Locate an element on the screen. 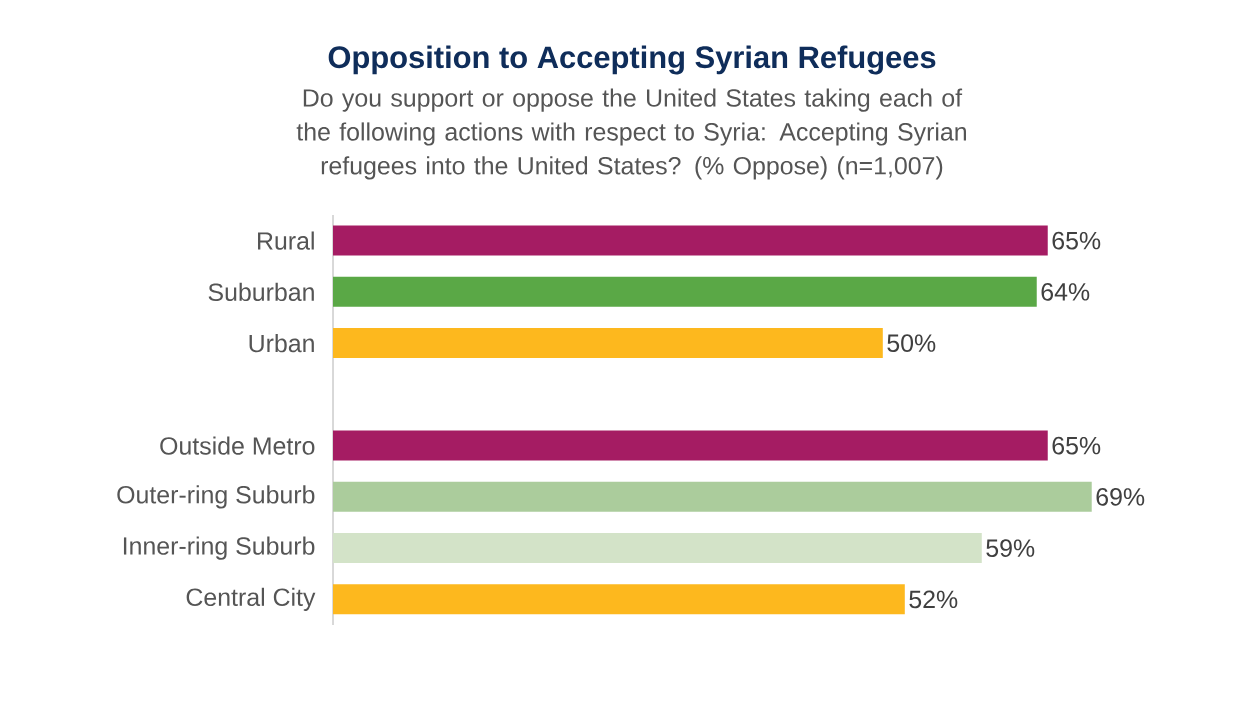 The height and width of the screenshot is (722, 1253). y-tick-label: Rural is located at coordinates (286, 240).